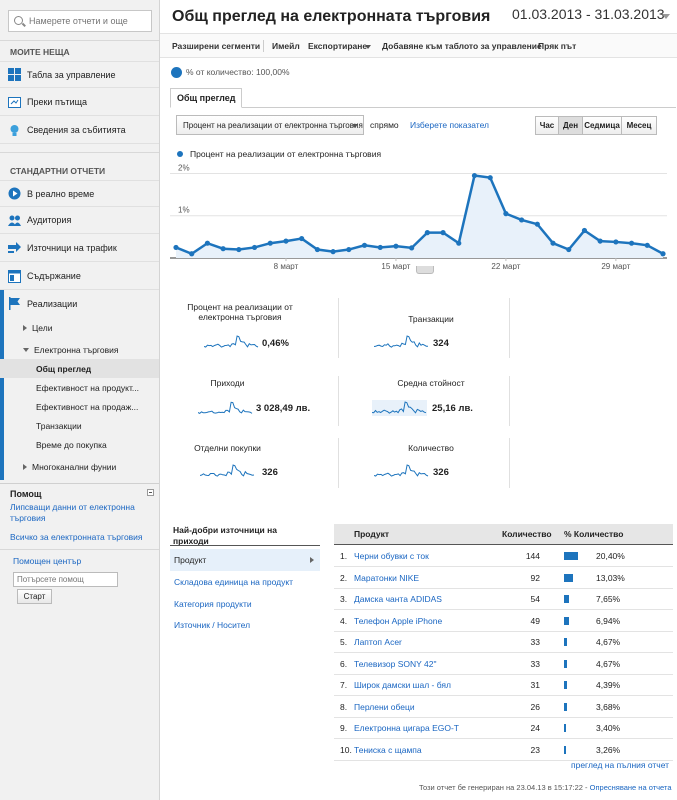 This screenshot has width=677, height=800. Describe the element at coordinates (387, 577) in the screenshot. I see `product-link: Маратонки NIKE` at that location.